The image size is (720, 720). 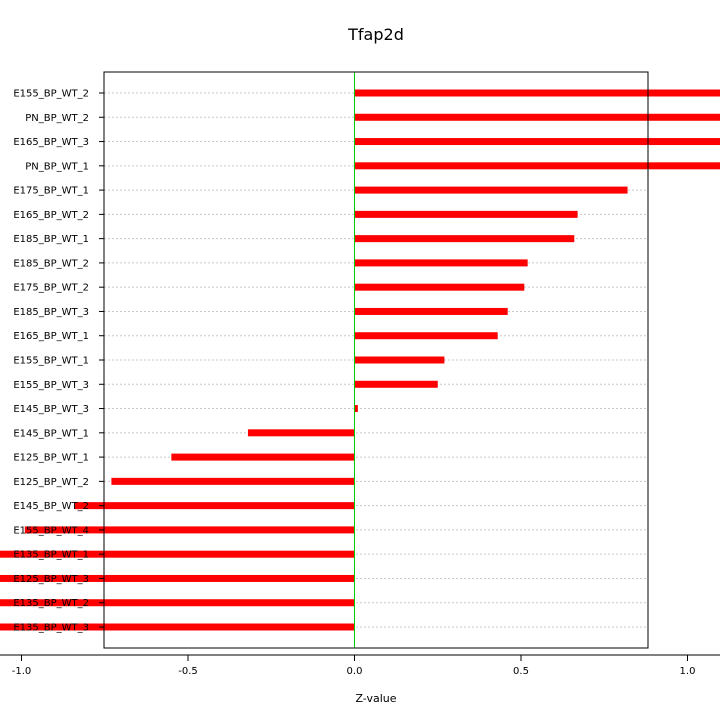 What do you see at coordinates (51, 579) in the screenshot?
I see `category-label: E125_BP_WT_3` at bounding box center [51, 579].